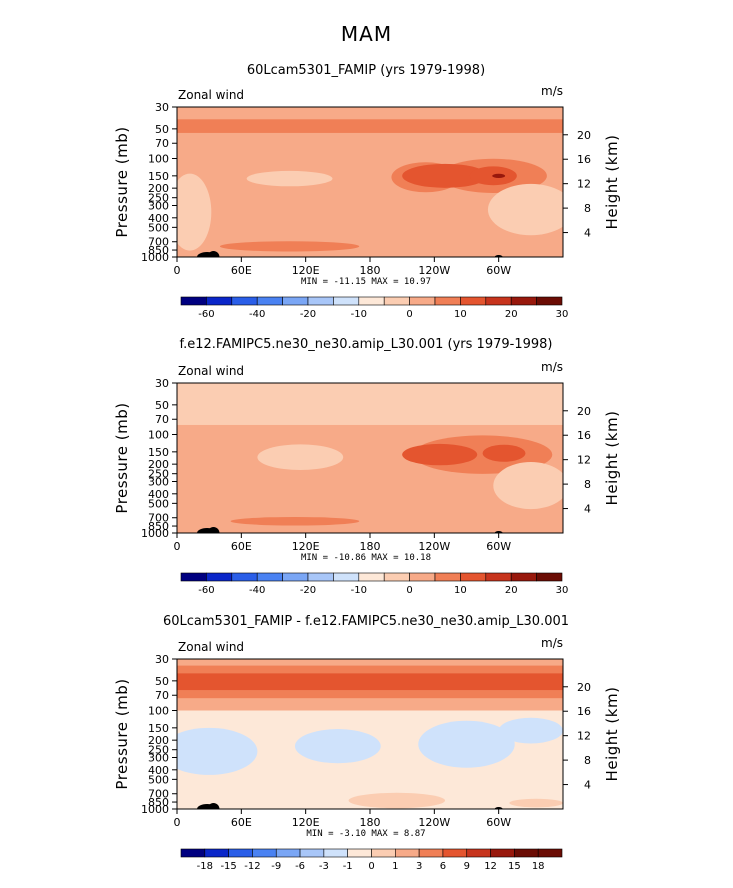 Image resolution: width=733 pixels, height=888 pixels. Describe the element at coordinates (241, 822) in the screenshot. I see `x-tick-label: 60E` at that location.